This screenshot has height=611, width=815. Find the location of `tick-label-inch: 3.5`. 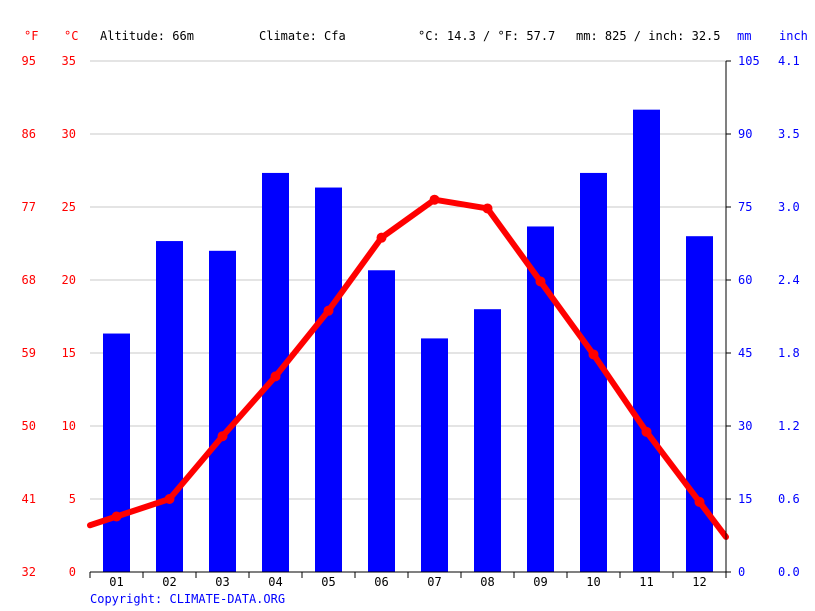

tick-label-inch: 3.5 is located at coordinates (789, 134).